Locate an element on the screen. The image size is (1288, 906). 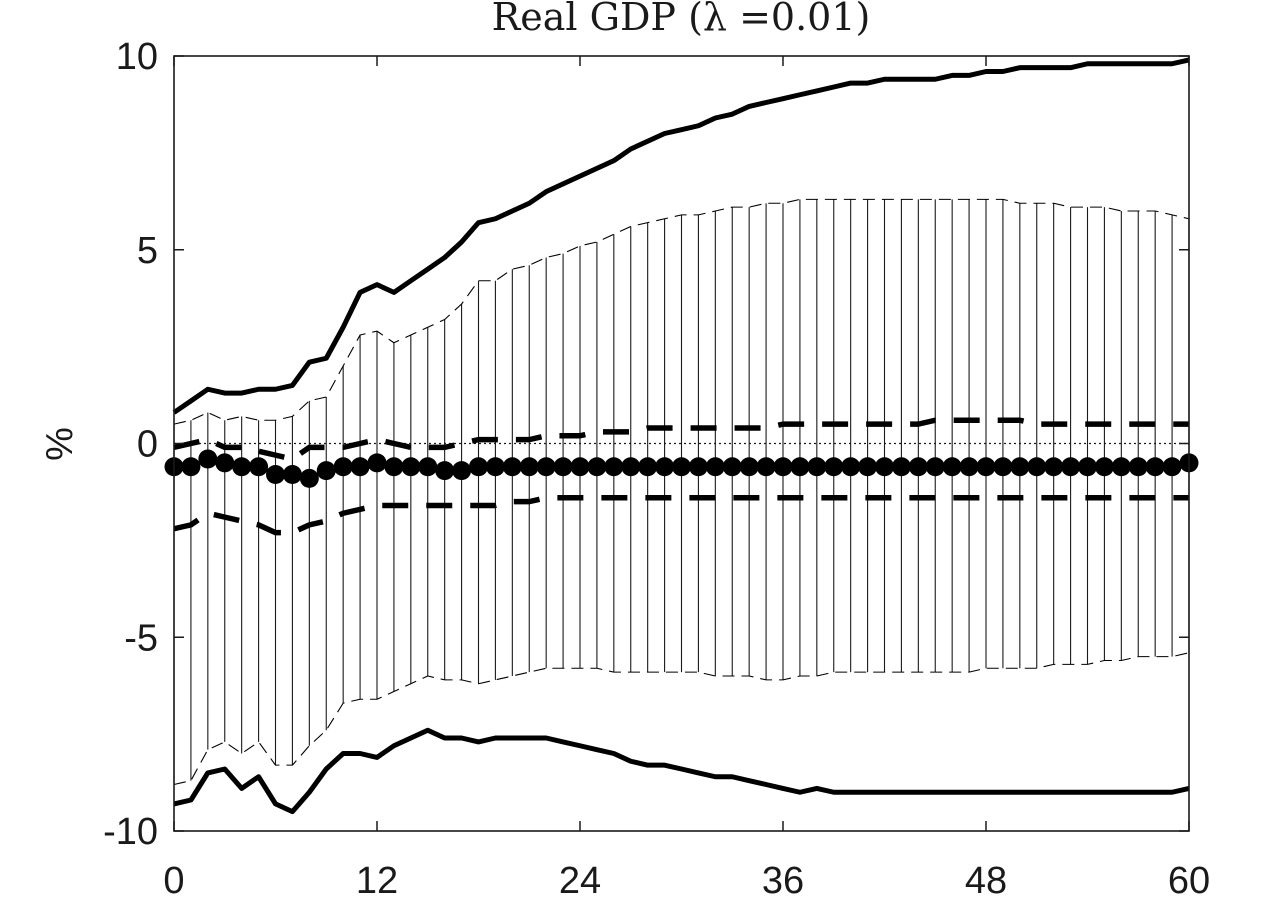
x-tick-label-0: 0 is located at coordinates (173, 881).